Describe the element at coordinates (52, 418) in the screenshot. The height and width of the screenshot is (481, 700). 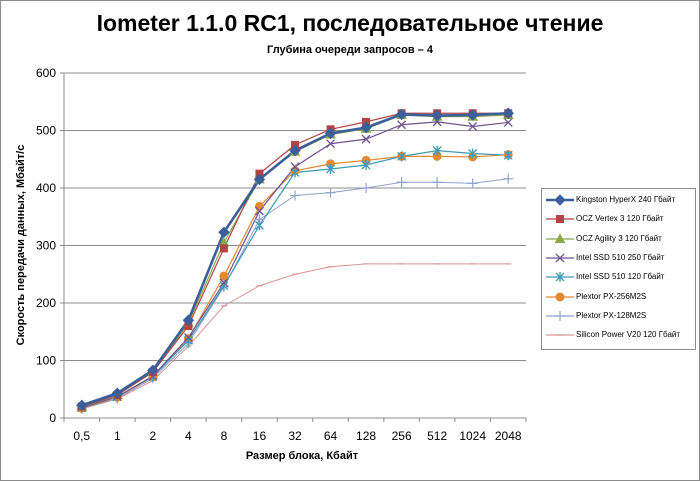
I see `y-tick-label: 0` at that location.